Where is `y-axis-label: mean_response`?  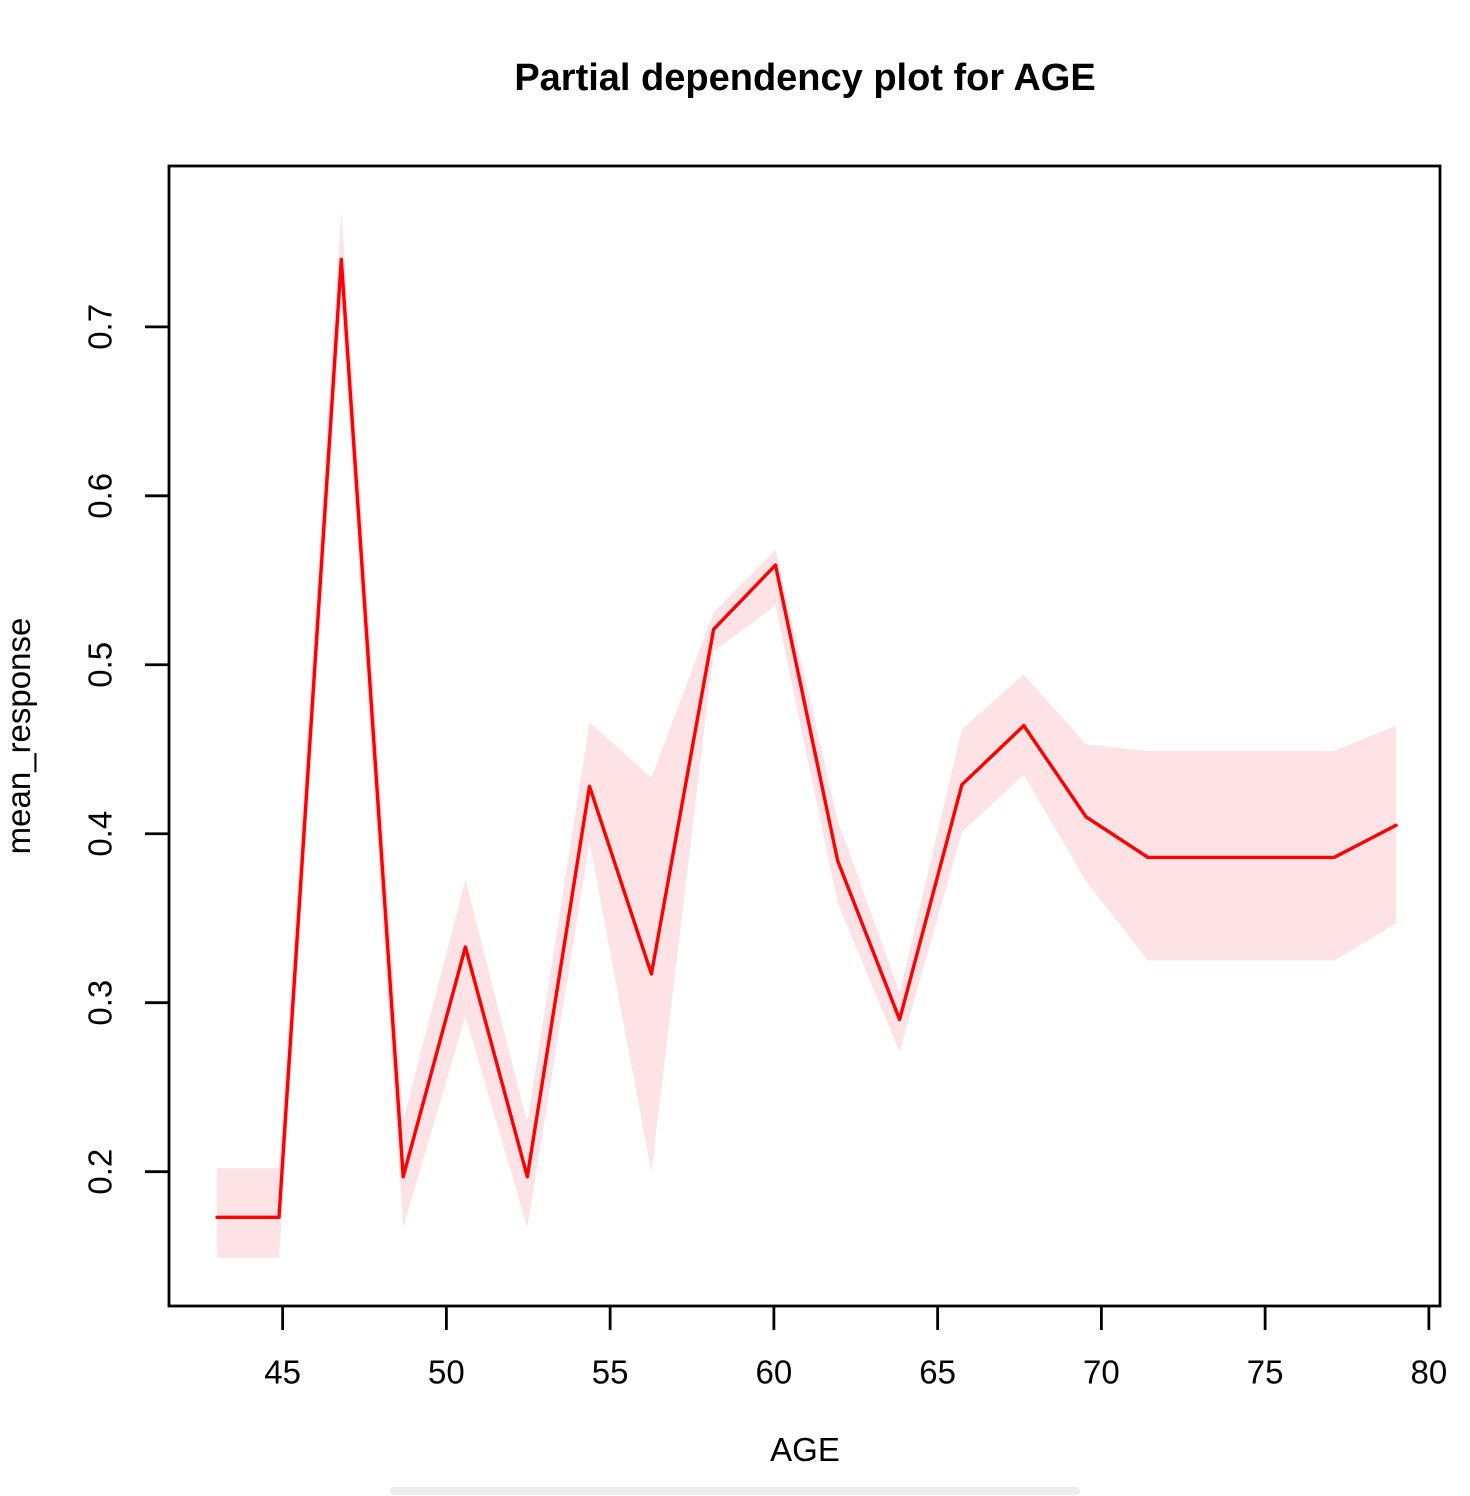 y-axis-label: mean_response is located at coordinates (18, 736).